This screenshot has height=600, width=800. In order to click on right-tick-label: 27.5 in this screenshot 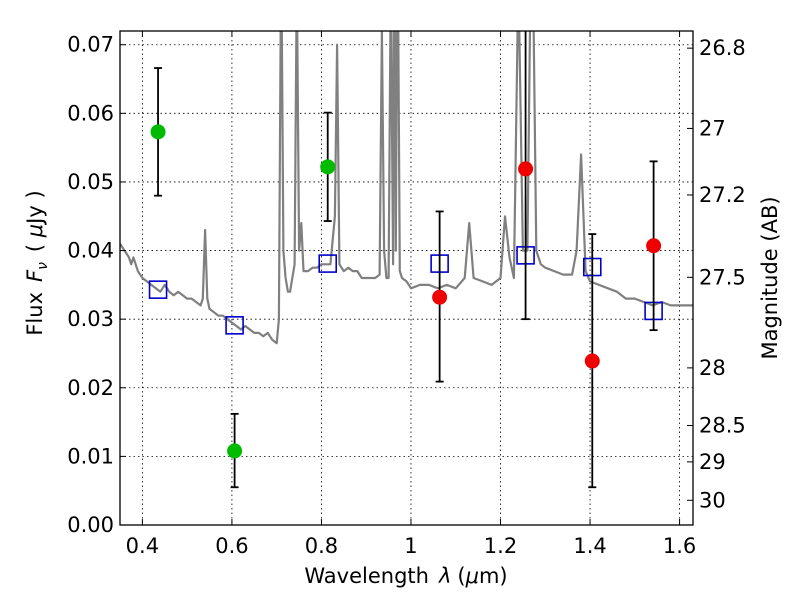, I will do `click(722, 277)`.